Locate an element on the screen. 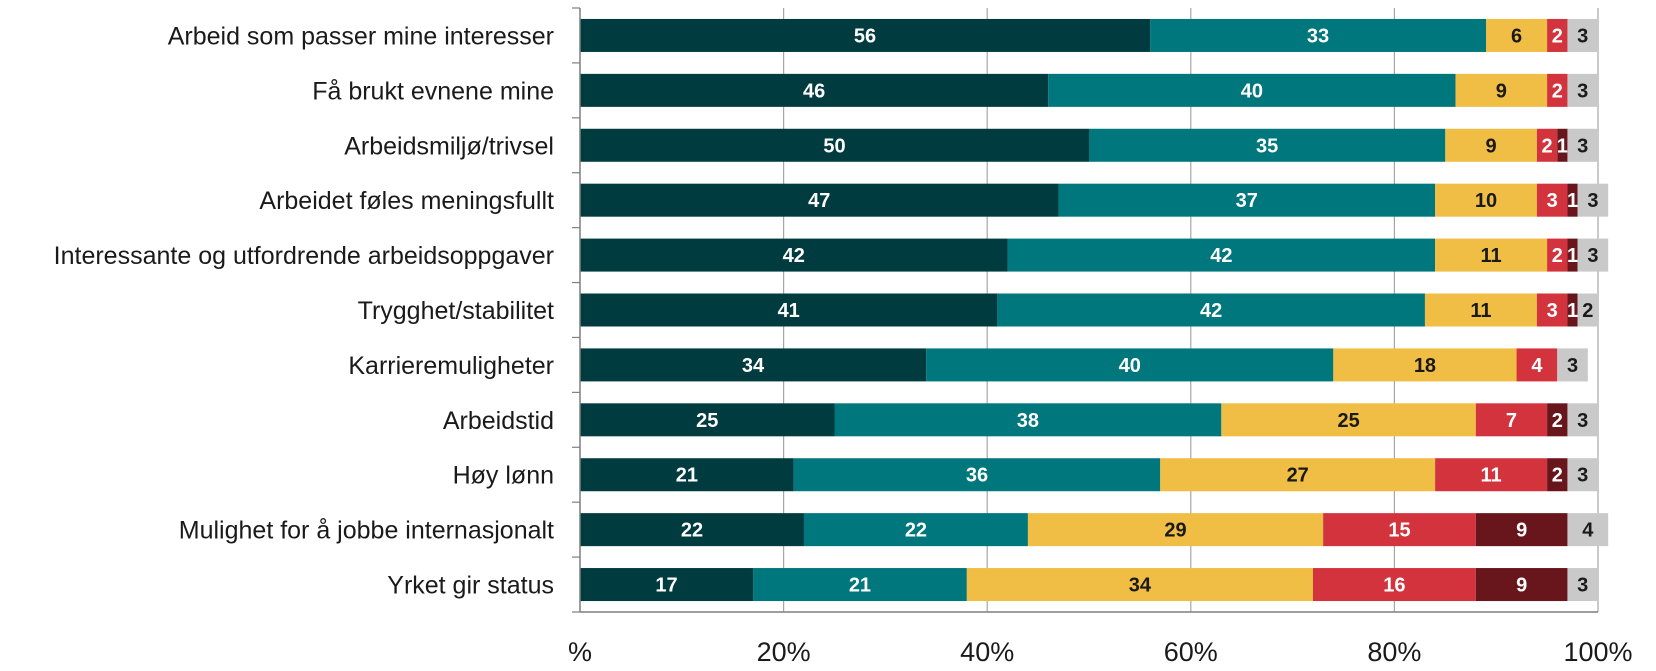  data-label: 27 is located at coordinates (1298, 476).